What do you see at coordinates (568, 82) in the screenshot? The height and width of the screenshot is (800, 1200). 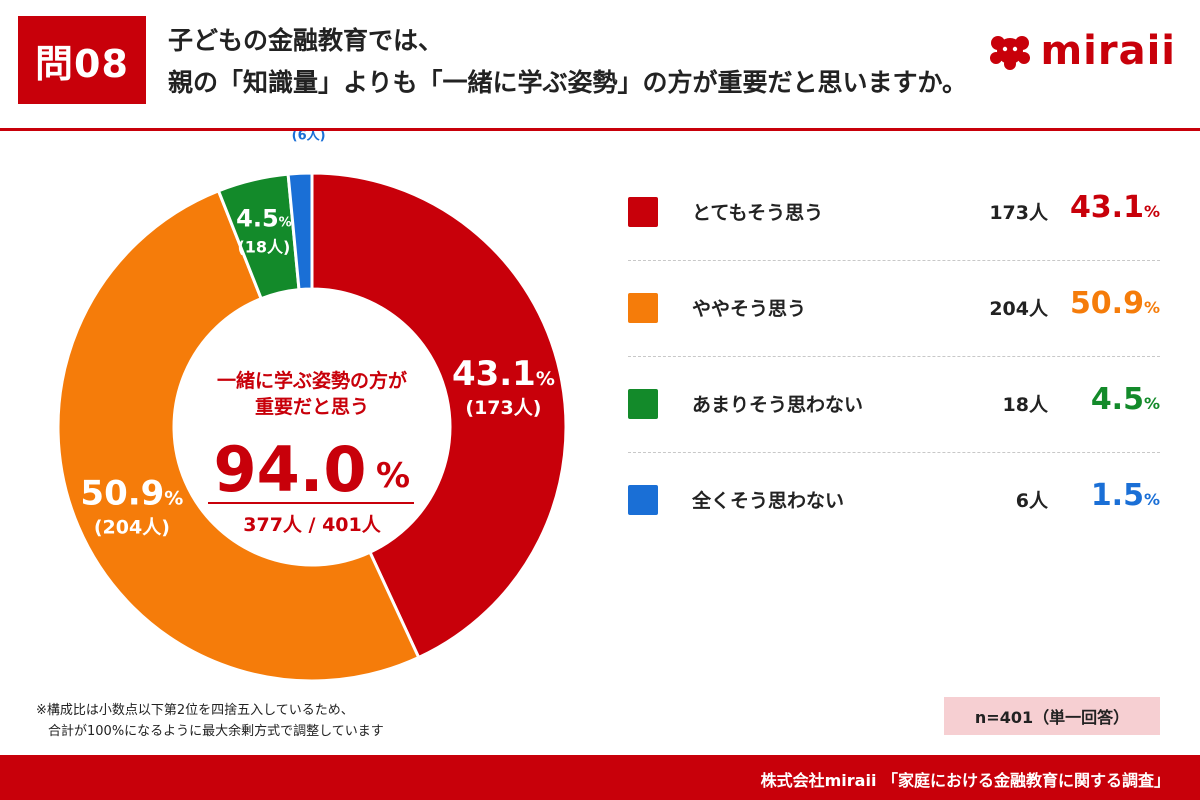 I see `title-line-2: 親の「知識量」よりも「一緒に学ぶ姿勢」の方が重要だと思いますか。` at bounding box center [568, 82].